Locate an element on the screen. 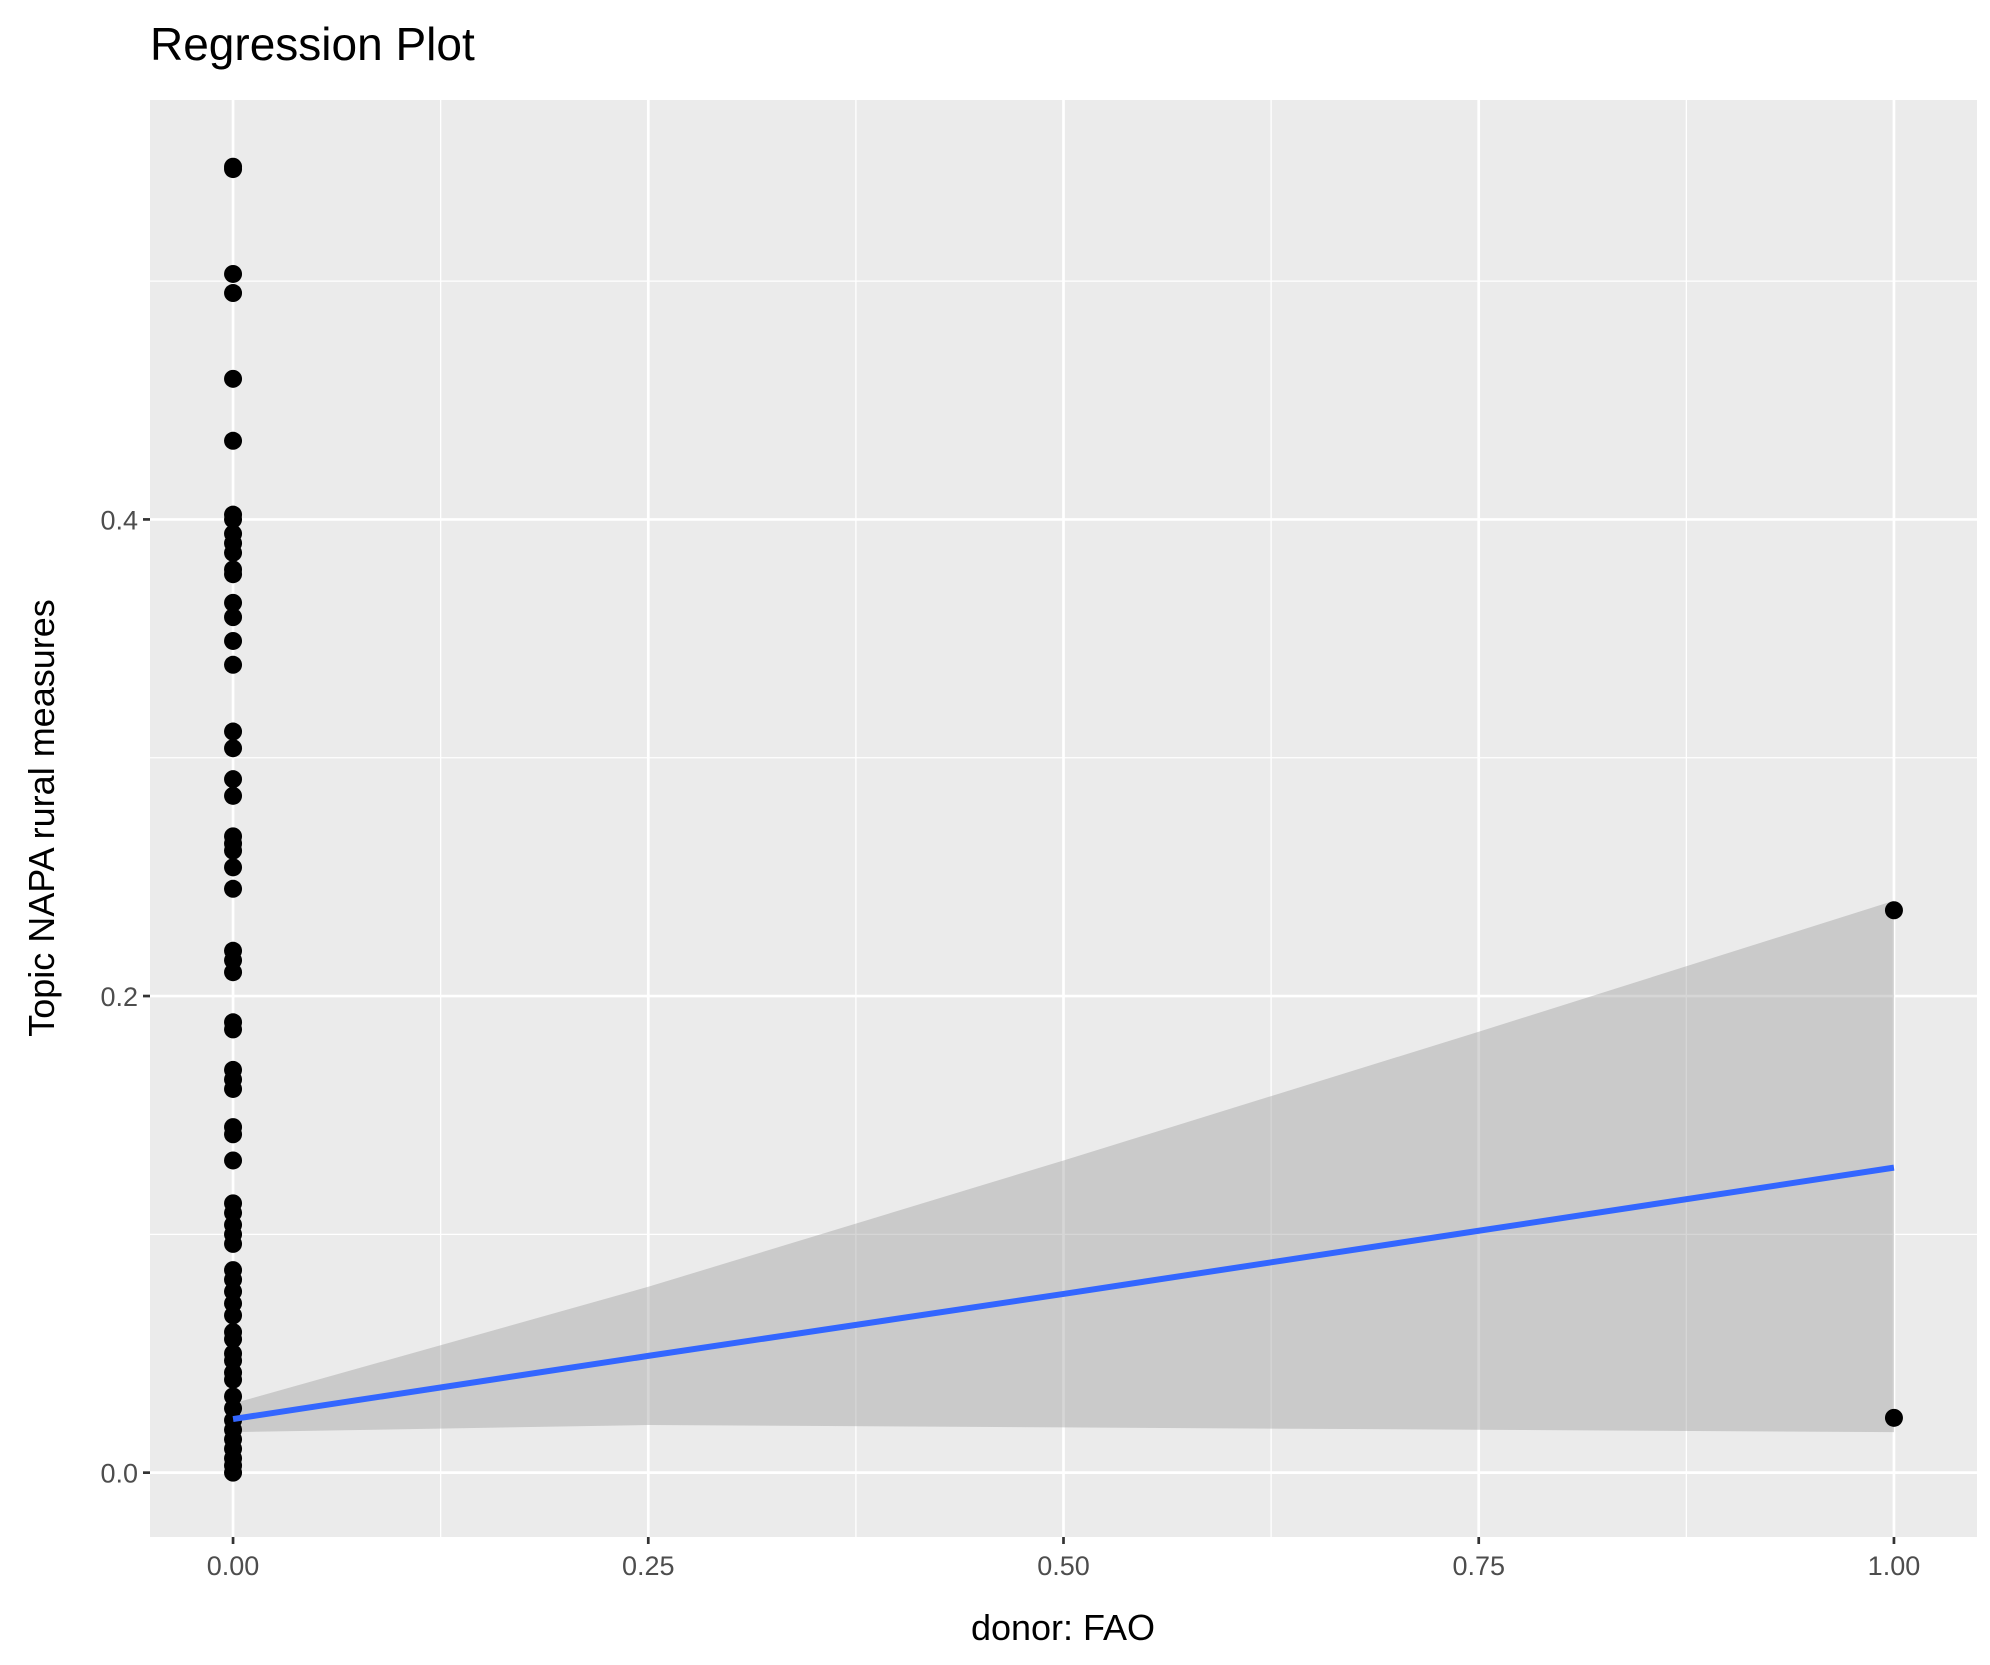 This screenshot has width=1990, height=1665. x-tick-label: 0.25 is located at coordinates (648, 1566).